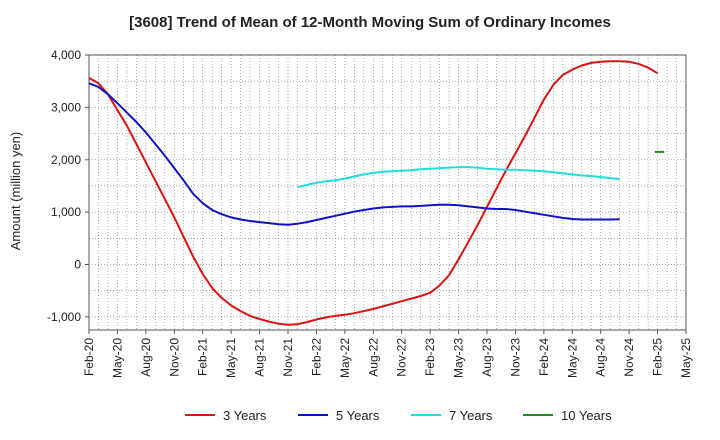 Image resolution: width=720 pixels, height=440 pixels. I want to click on x-tick-label: Feb-24, so click(544, 357).